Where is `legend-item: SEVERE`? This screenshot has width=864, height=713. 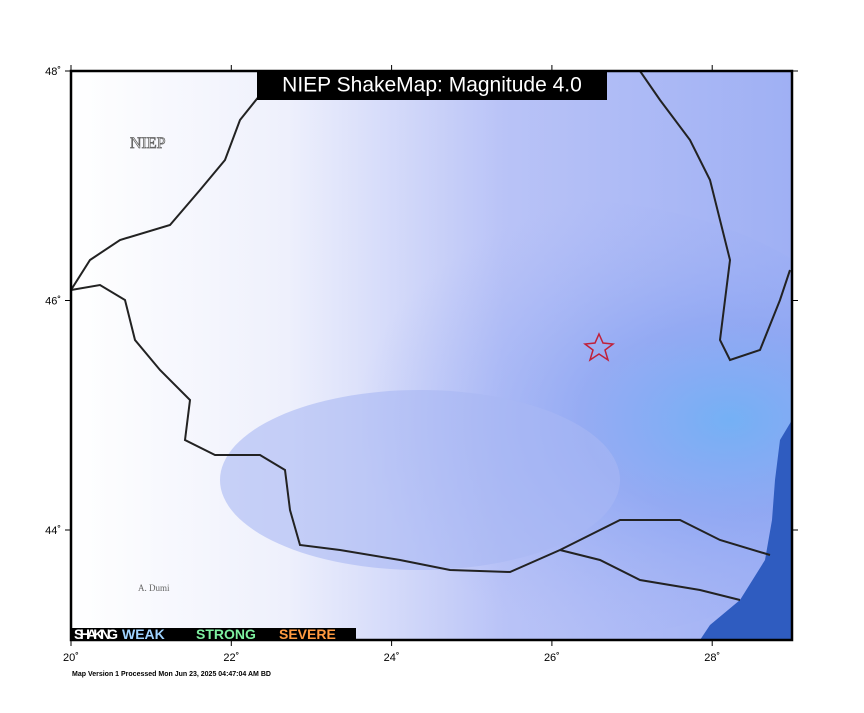 legend-item: SEVERE is located at coordinates (307, 634).